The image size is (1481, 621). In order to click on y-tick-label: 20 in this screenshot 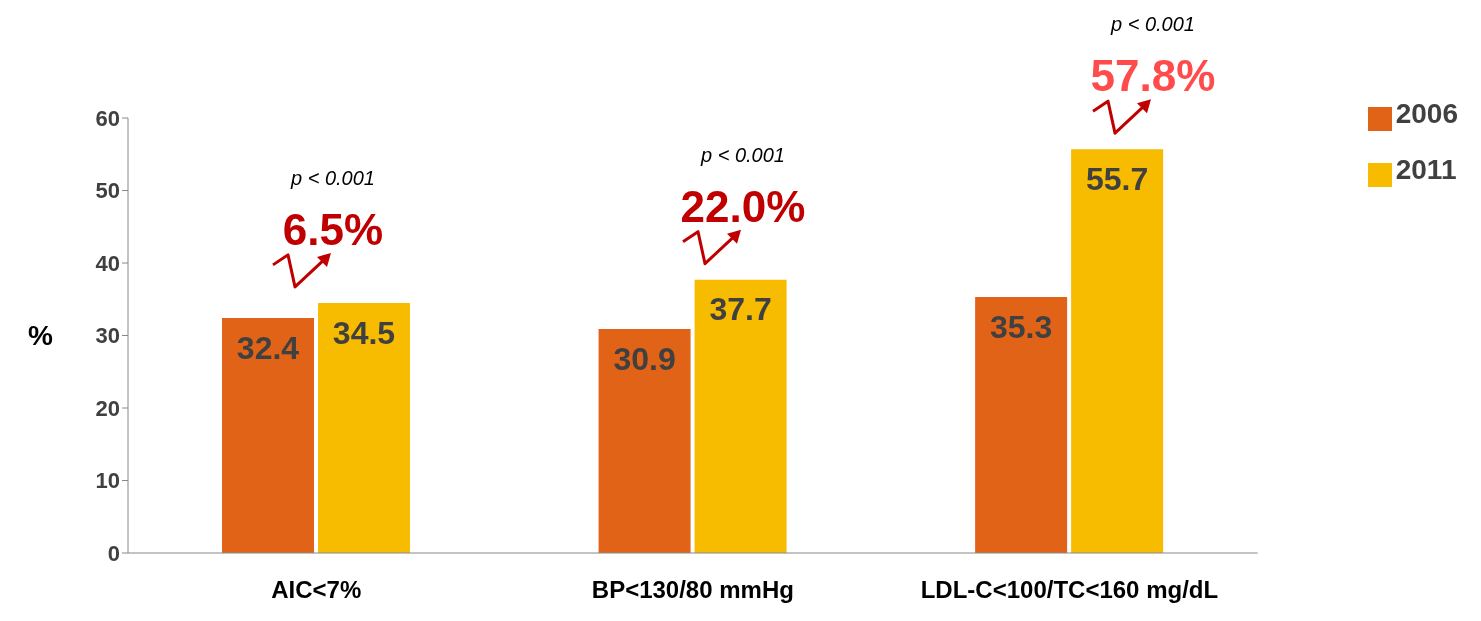, I will do `click(107, 408)`.